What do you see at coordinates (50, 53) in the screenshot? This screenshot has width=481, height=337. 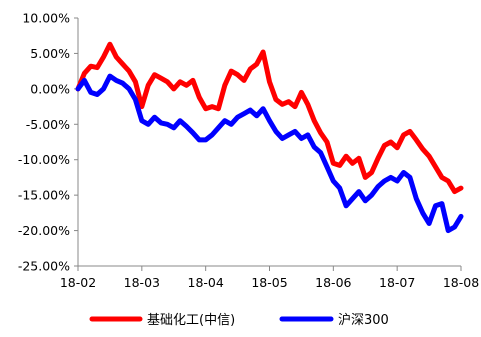 I see `y-tick-label: 5.00%` at bounding box center [50, 53].